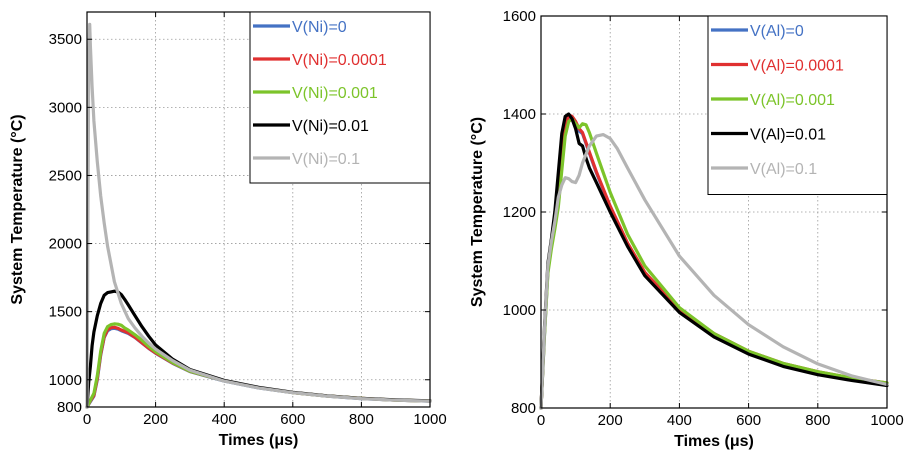 The height and width of the screenshot is (452, 905). I want to click on legend-label-1: V(Al)=0, so click(777, 31).